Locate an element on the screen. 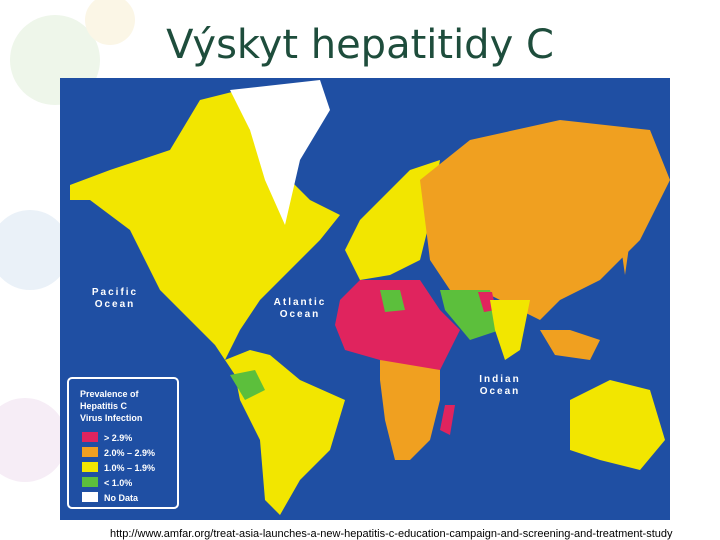 The width and height of the screenshot is (720, 540). legend-entry: < 1.0% is located at coordinates (118, 483).